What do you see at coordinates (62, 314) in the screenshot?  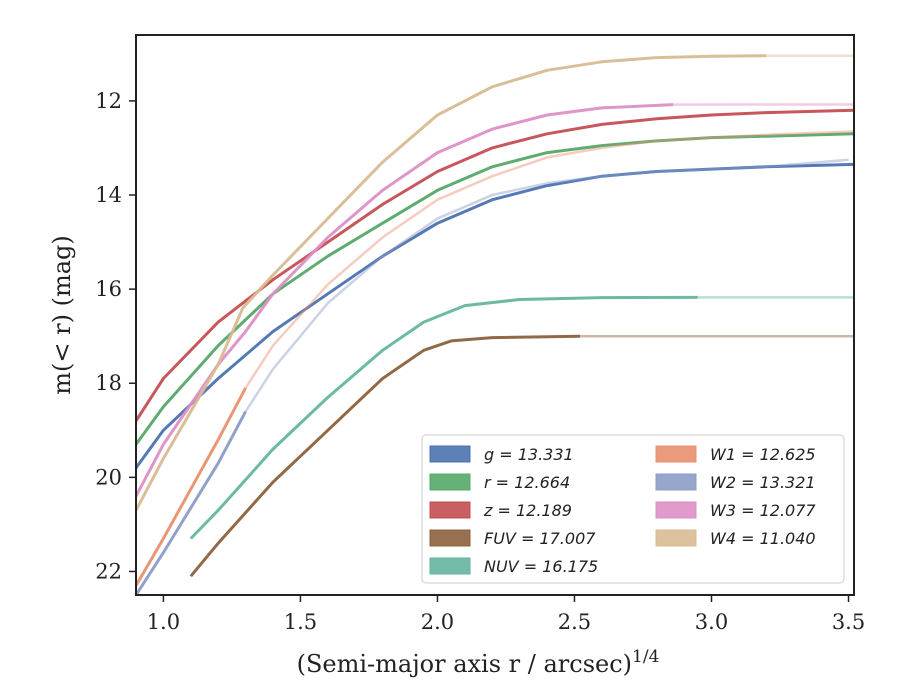 I see `y-axis-title: m(< r) (mag)` at bounding box center [62, 314].